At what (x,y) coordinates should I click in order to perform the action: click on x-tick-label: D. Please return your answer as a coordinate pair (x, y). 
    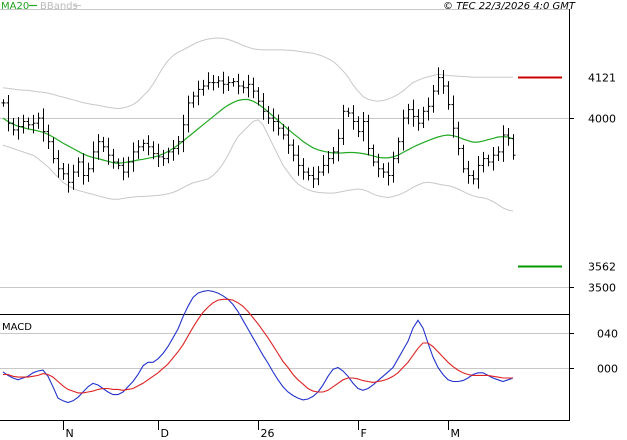
    Looking at the image, I should click on (165, 433).